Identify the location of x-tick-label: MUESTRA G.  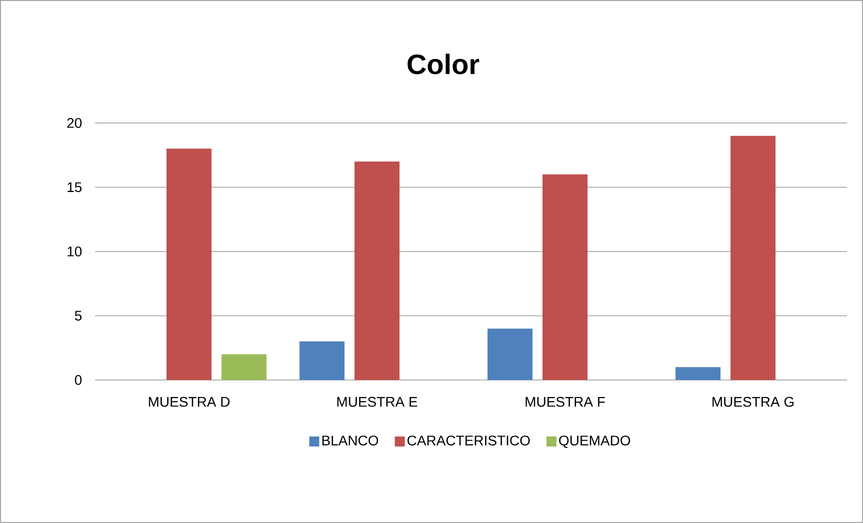
(753, 401).